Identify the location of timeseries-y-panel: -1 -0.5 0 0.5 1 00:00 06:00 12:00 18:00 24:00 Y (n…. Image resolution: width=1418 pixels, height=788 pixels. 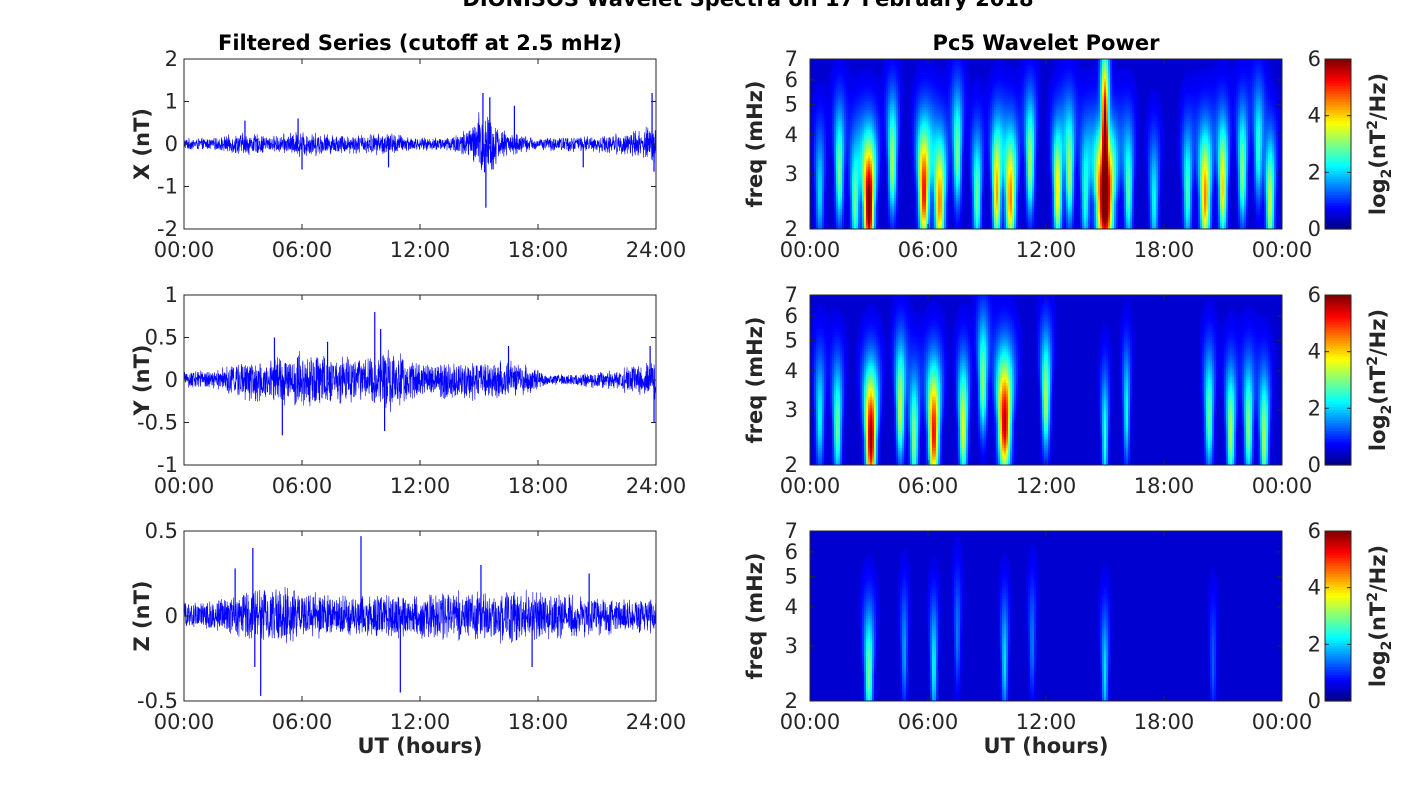
(408, 390).